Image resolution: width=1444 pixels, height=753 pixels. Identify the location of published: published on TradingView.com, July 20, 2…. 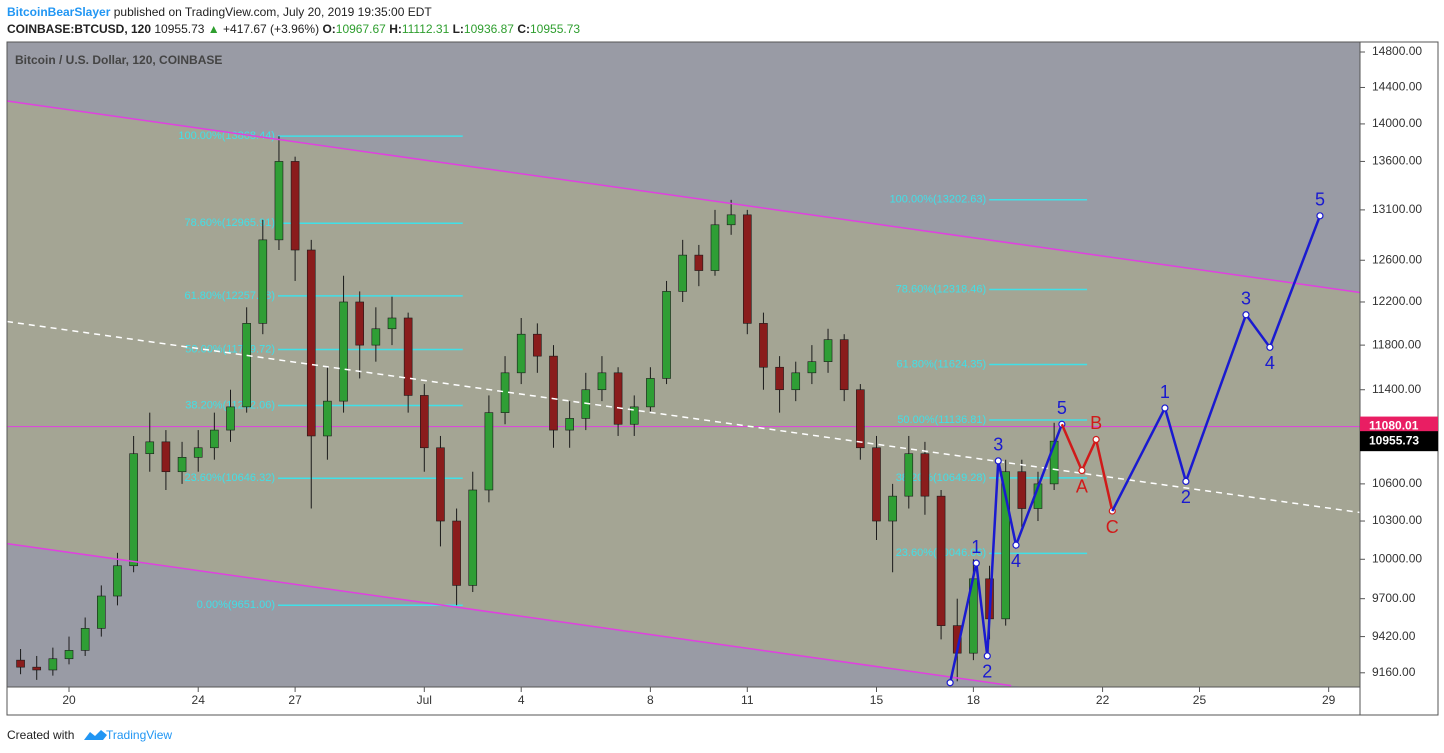
(272, 12).